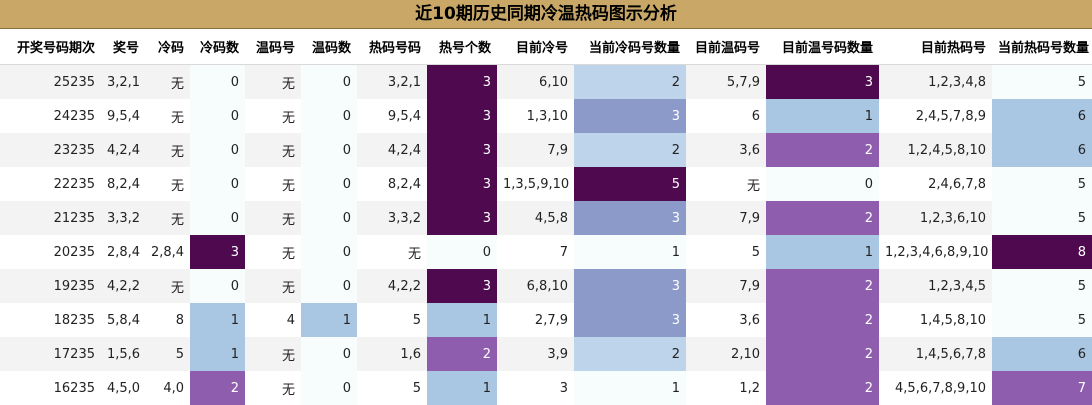 This screenshot has height=405, width=1092. What do you see at coordinates (392, 218) in the screenshot?
I see `cell-hot: 3,3,2` at bounding box center [392, 218].